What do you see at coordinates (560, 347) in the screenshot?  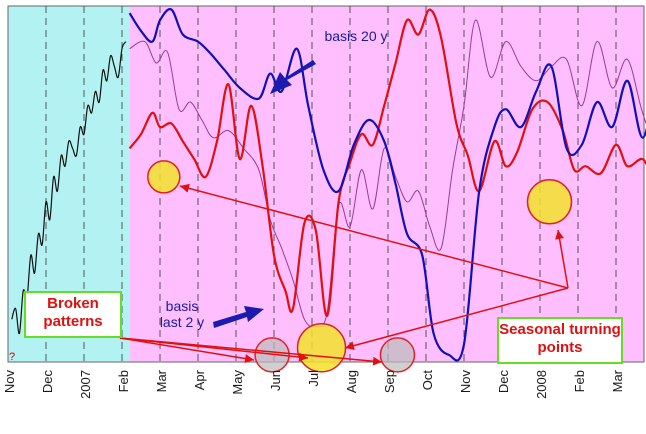 I see `seasonal-line2: points` at bounding box center [560, 347].